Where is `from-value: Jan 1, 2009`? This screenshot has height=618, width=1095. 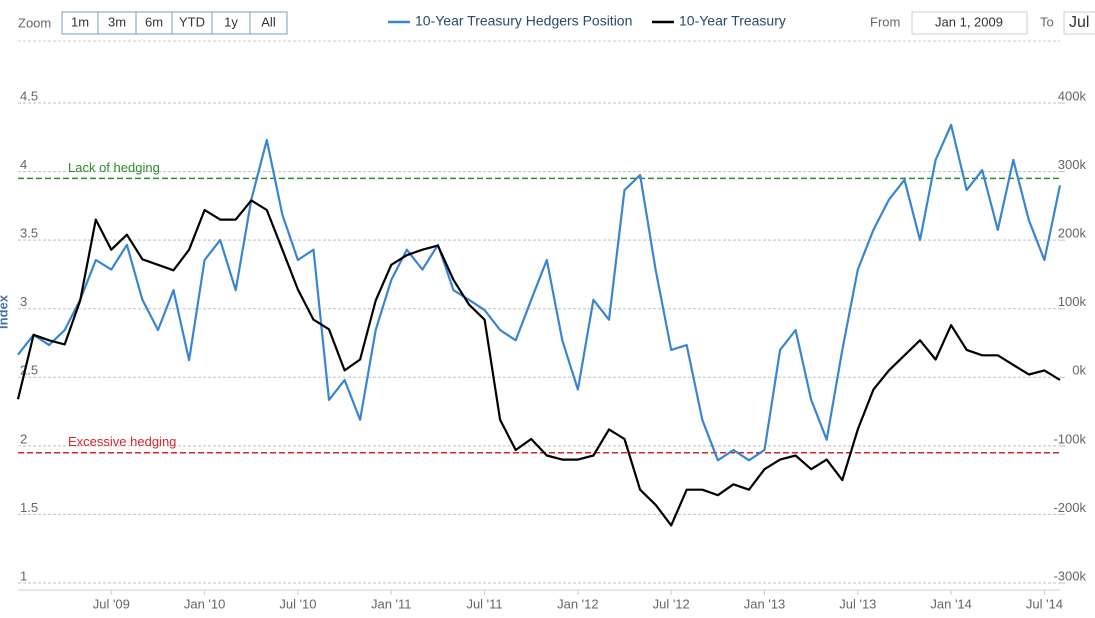 from-value: Jan 1, 2009 is located at coordinates (969, 21).